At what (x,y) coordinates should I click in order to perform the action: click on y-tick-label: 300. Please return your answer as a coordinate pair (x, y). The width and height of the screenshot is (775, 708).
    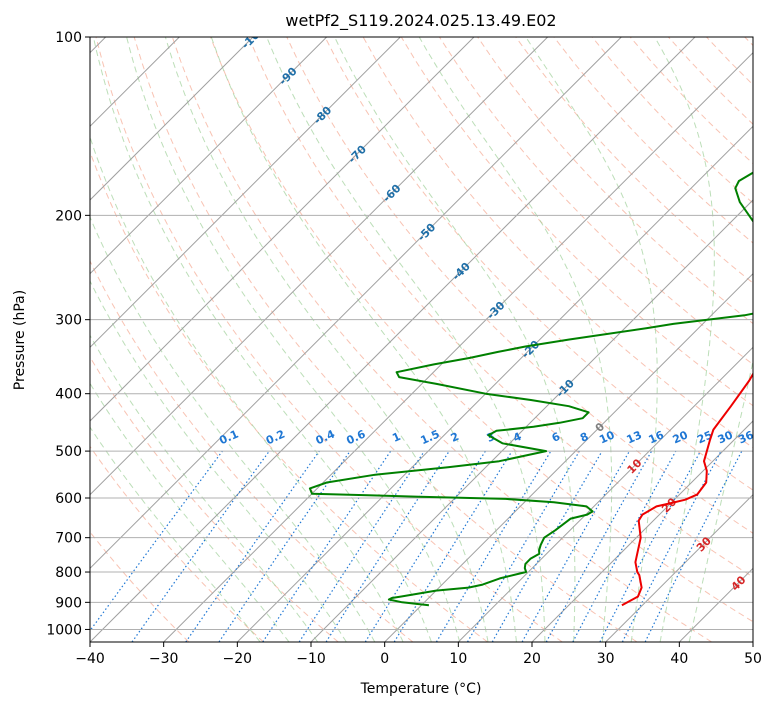
    Looking at the image, I should click on (68, 321).